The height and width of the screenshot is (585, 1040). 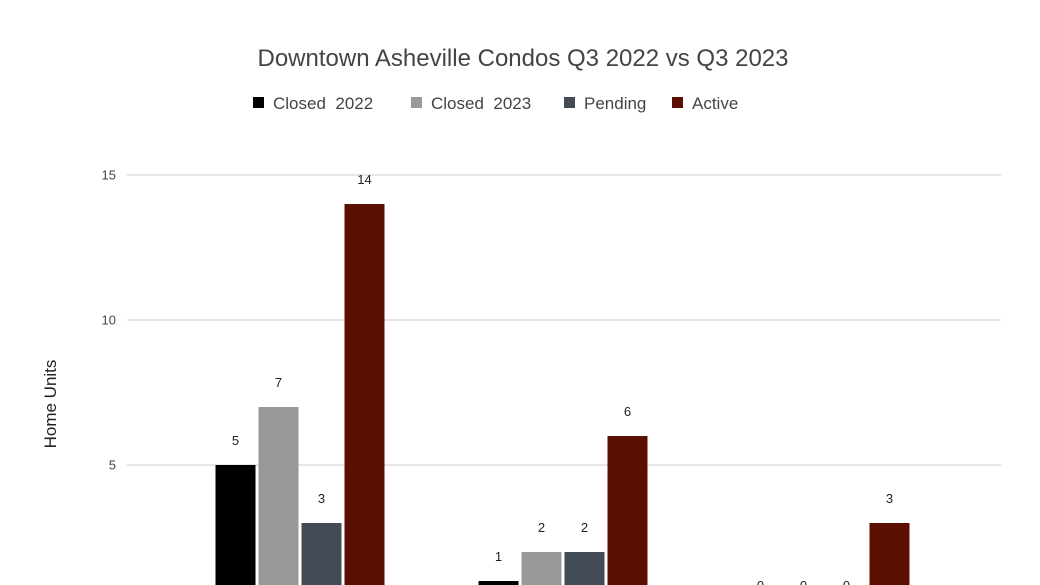 I want to click on legend-swatch-closed-2023, so click(x=416, y=102).